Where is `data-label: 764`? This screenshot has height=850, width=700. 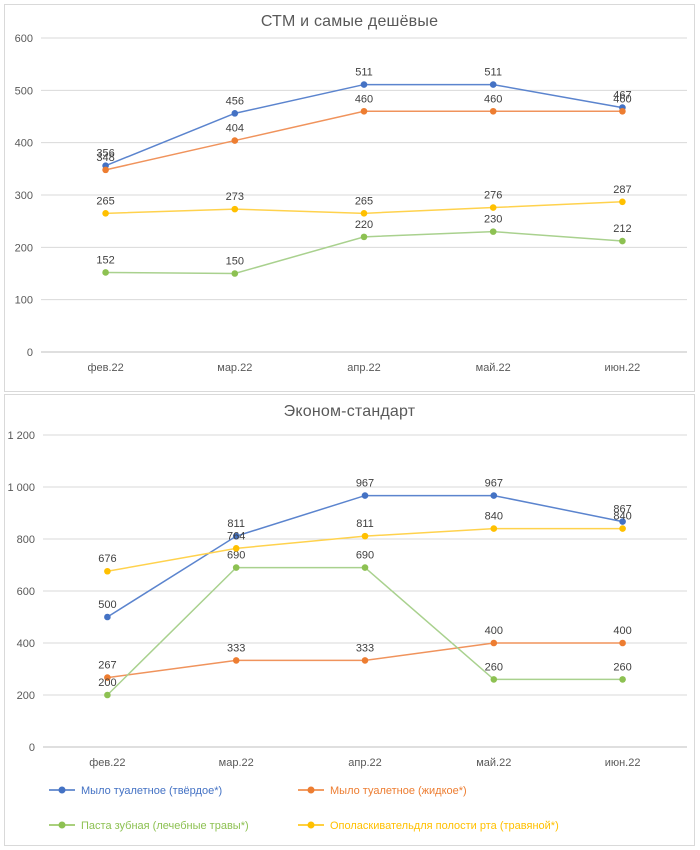 data-label: 764 is located at coordinates (236, 536).